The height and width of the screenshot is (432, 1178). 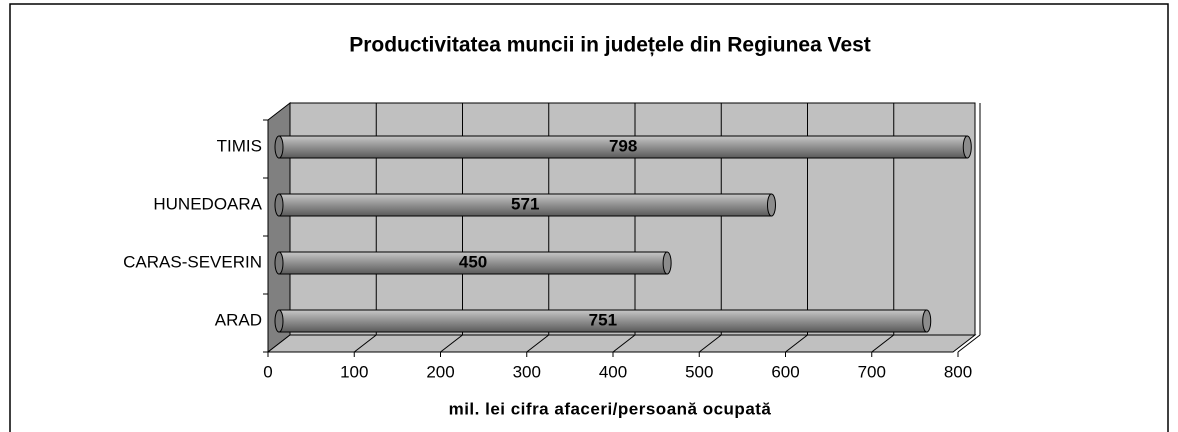 What do you see at coordinates (603, 319) in the screenshot?
I see `value-label: 751` at bounding box center [603, 319].